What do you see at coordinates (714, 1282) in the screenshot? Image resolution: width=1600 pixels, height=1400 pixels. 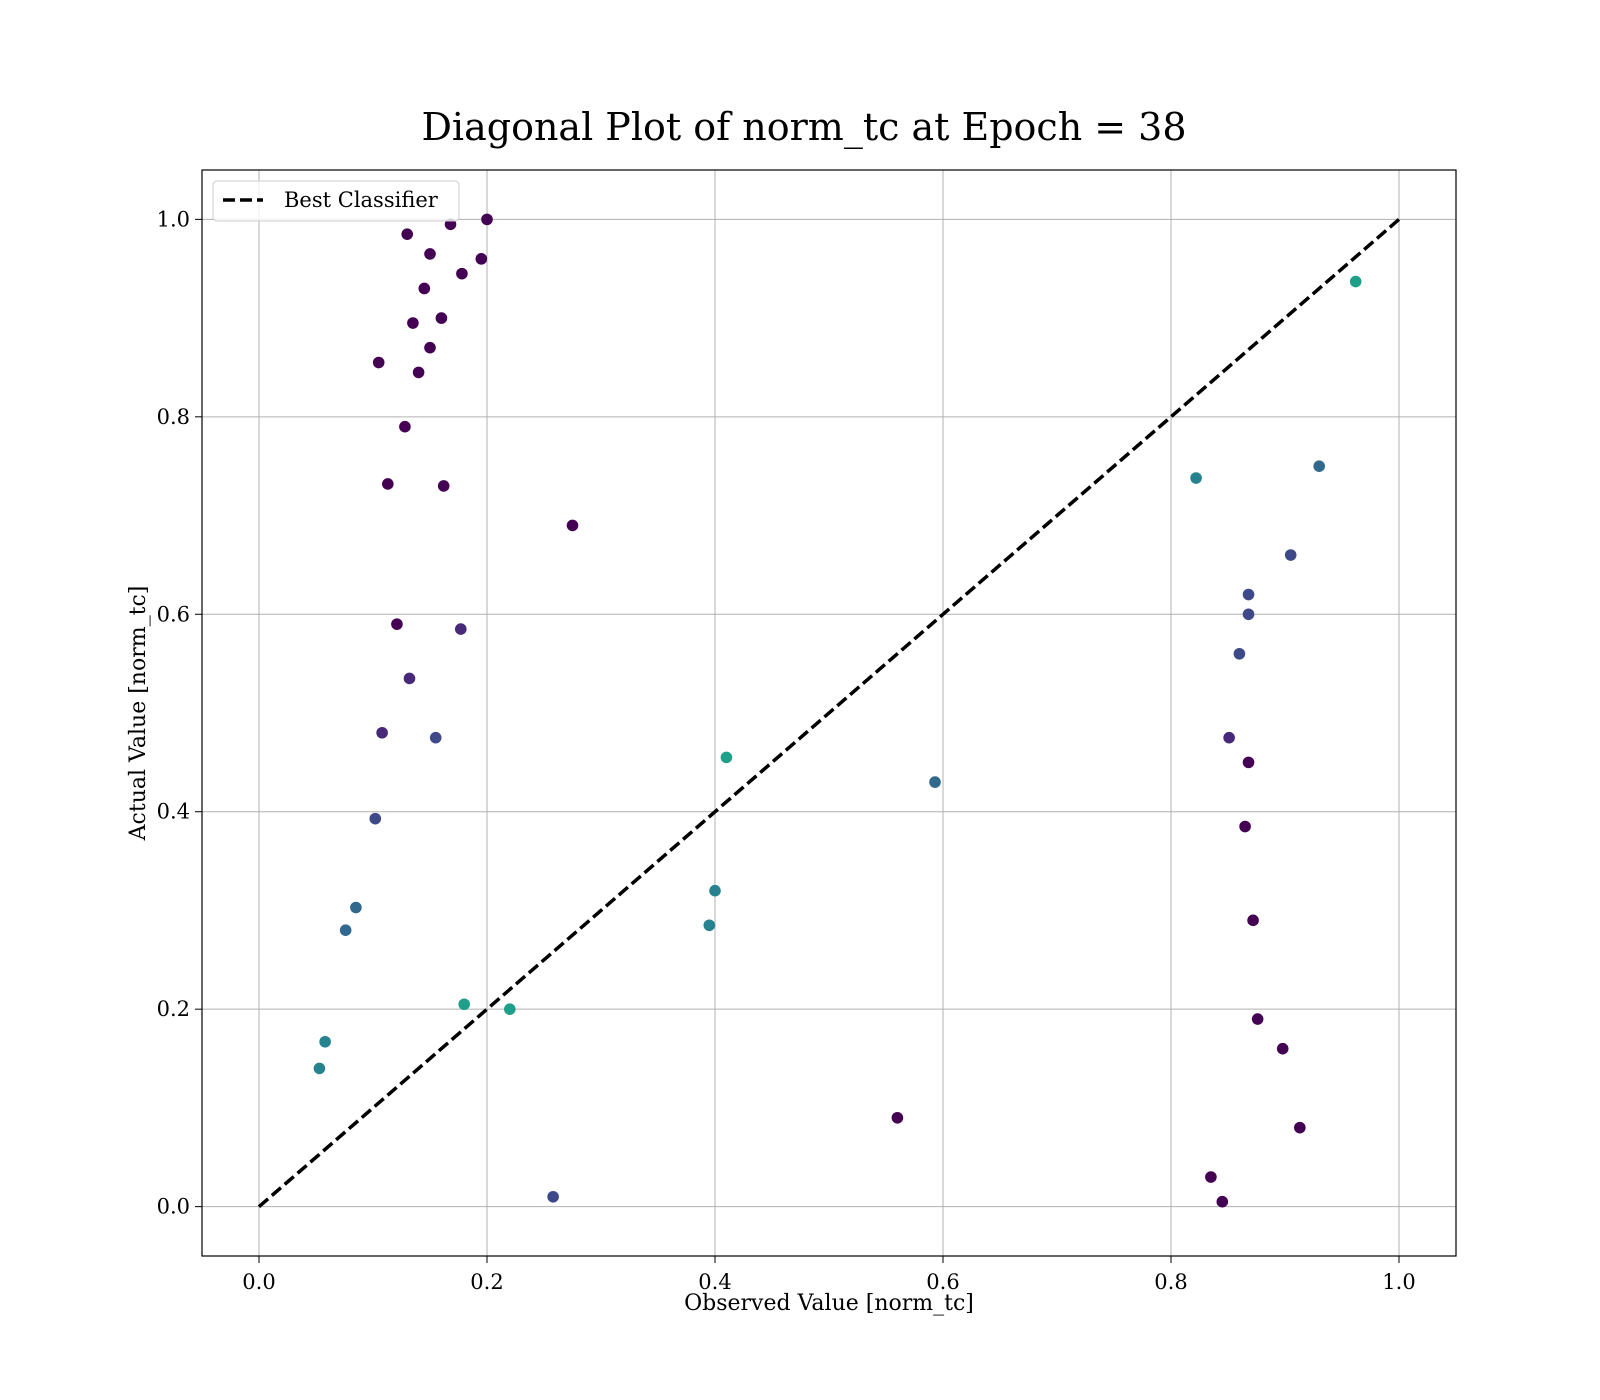 I see `x-tick-label: 0.4` at bounding box center [714, 1282].